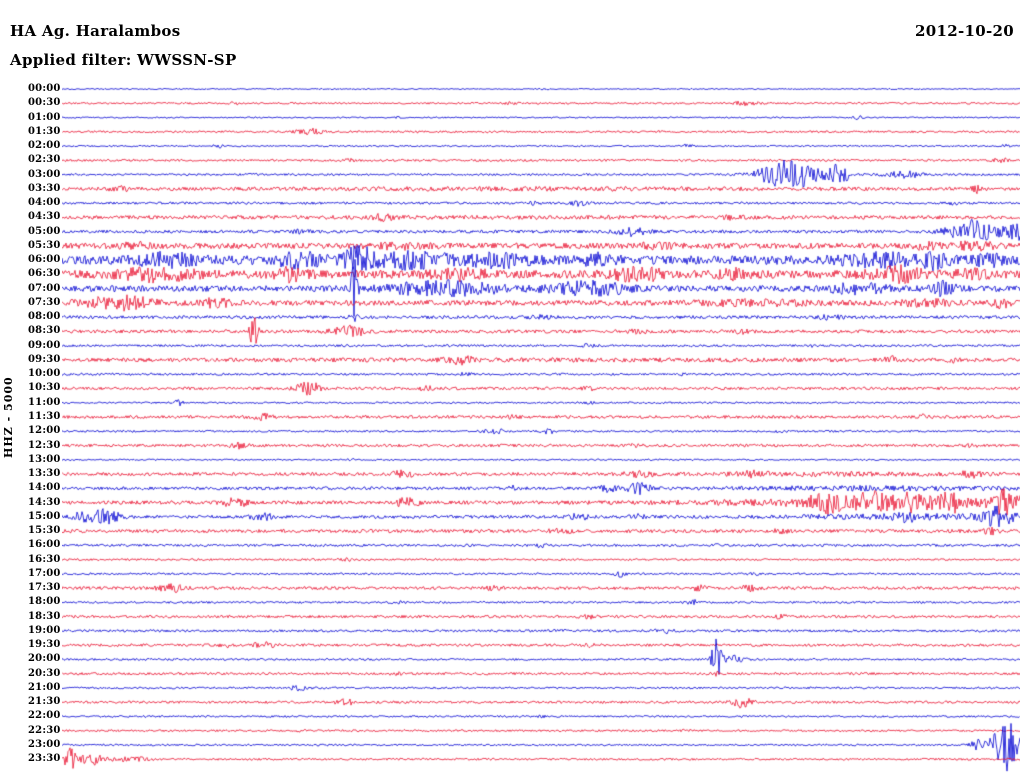 This screenshot has width=1024, height=780. Describe the element at coordinates (44, 317) in the screenshot. I see `time-label: 08:00` at that location.